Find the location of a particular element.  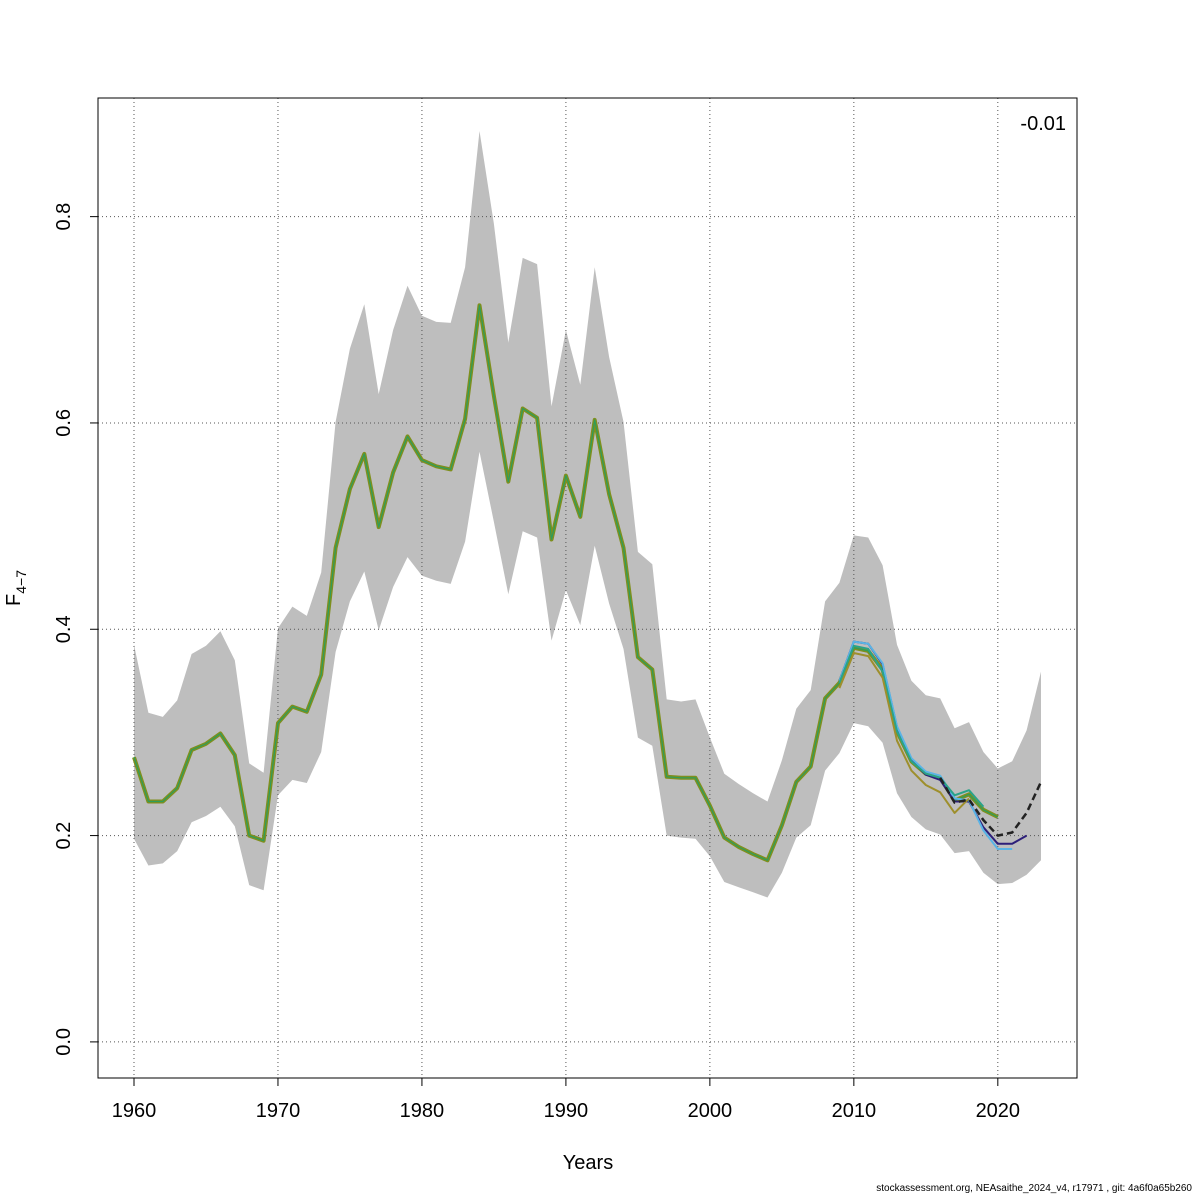

y-tick-label: 0.2 is located at coordinates (64, 836).